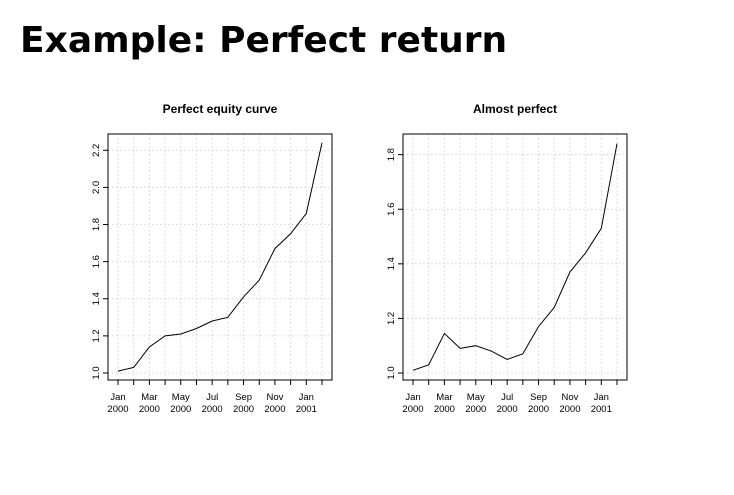  What do you see at coordinates (515, 109) in the screenshot?
I see `chart-title: Almost perfect` at bounding box center [515, 109].